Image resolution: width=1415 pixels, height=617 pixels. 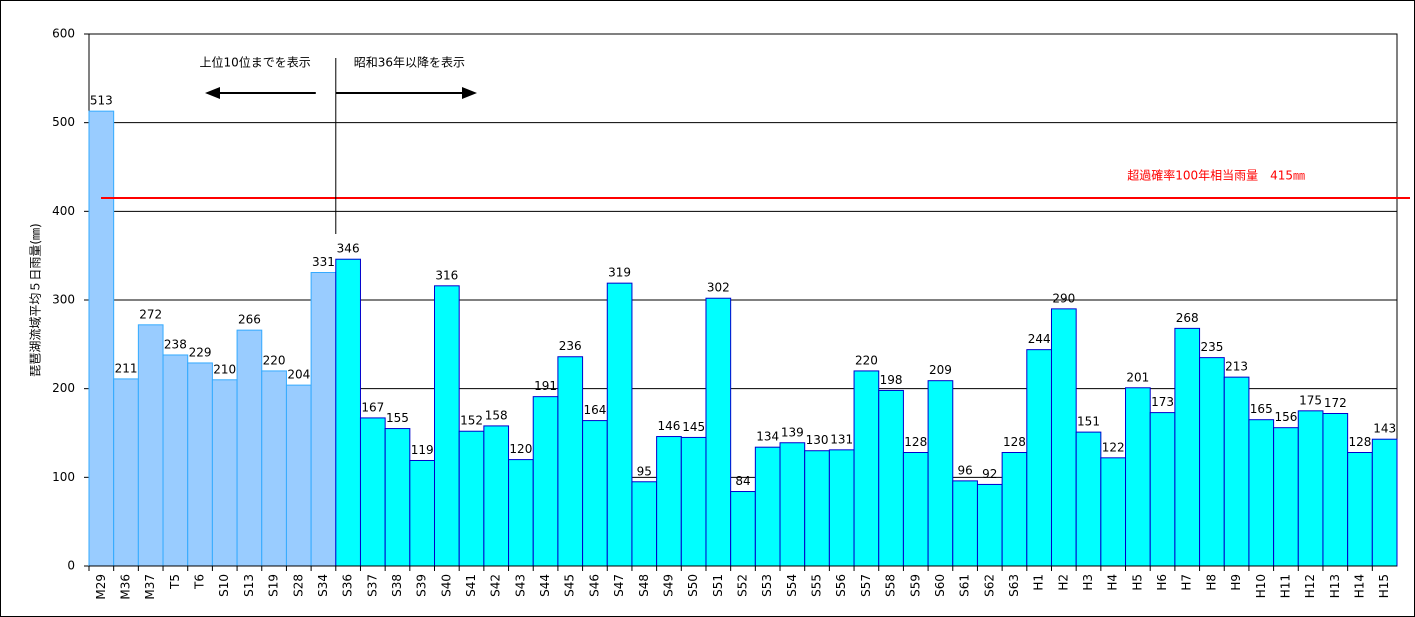 What do you see at coordinates (792, 432) in the screenshot?
I see `value-label: 139` at bounding box center [792, 432].